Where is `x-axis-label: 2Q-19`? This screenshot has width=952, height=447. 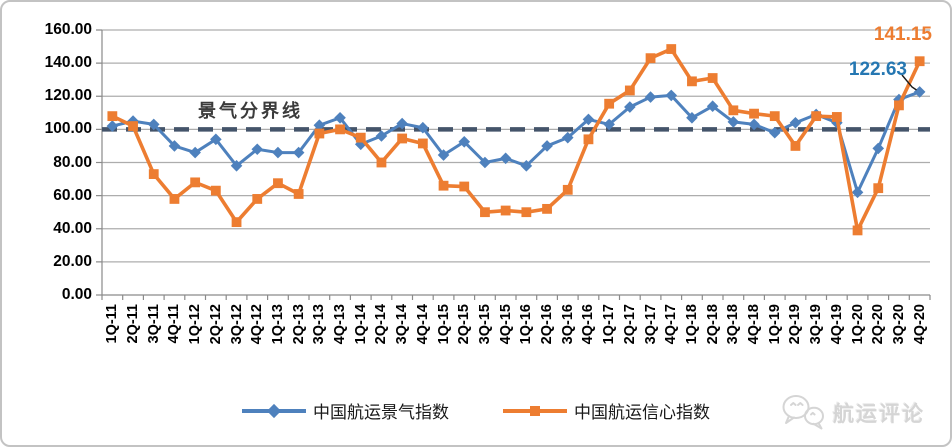 x-axis-label: 2Q-19 is located at coordinates (795, 324).